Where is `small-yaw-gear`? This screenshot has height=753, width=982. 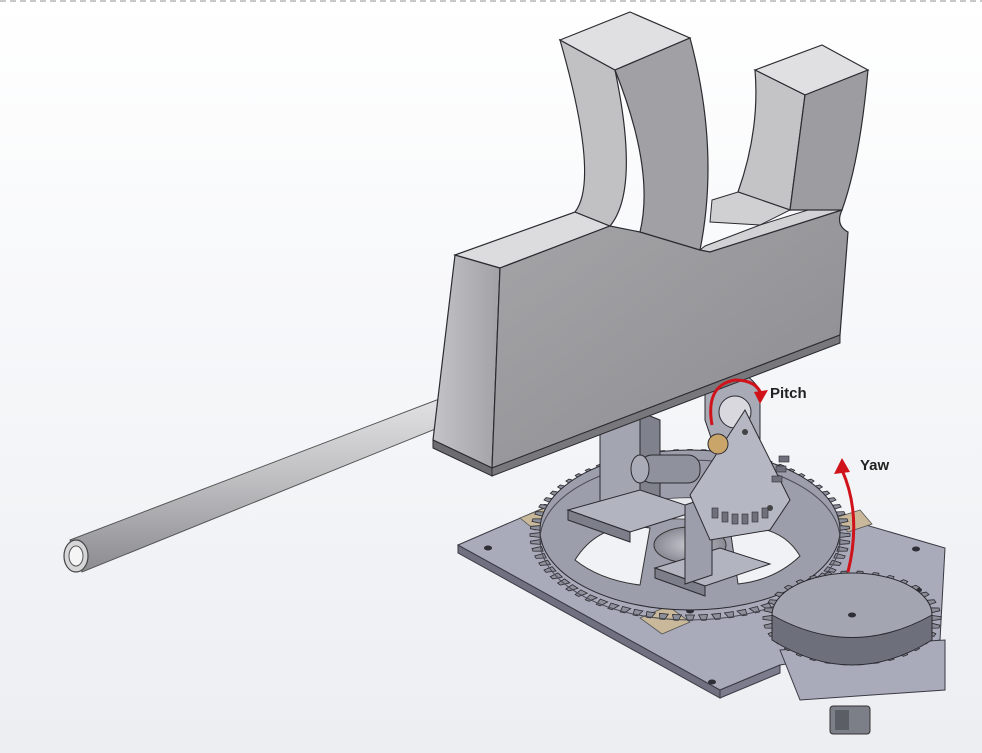
small-yaw-gear is located at coordinates (852, 618).